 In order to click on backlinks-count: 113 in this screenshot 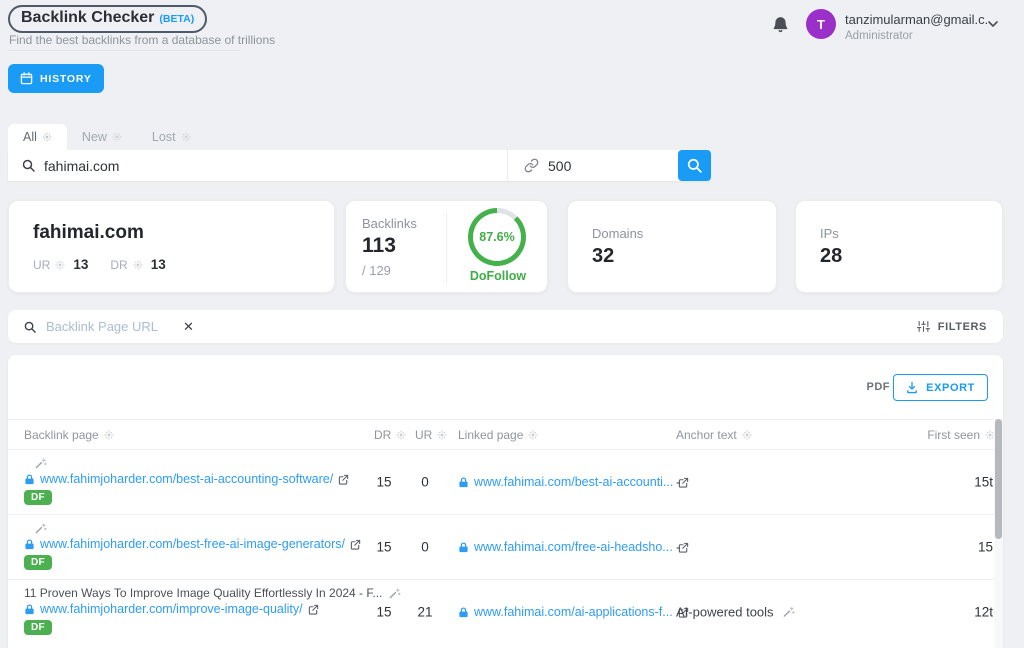, I will do `click(379, 245)`.